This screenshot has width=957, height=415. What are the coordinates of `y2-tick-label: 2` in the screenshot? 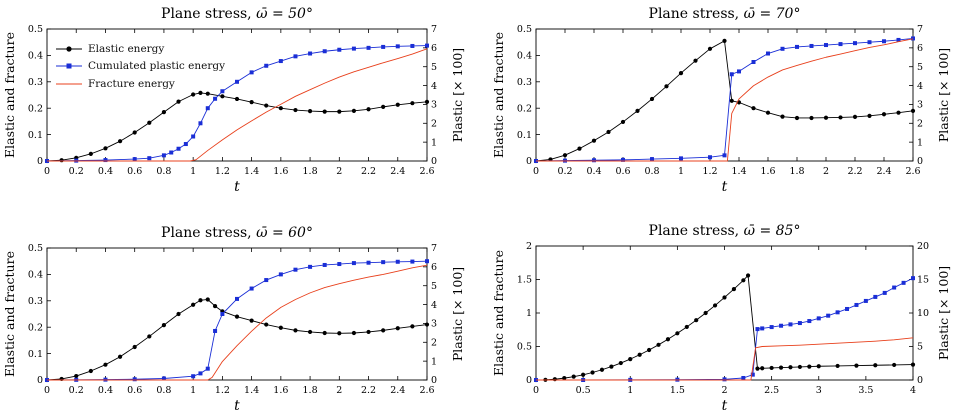 It's located at (434, 342).